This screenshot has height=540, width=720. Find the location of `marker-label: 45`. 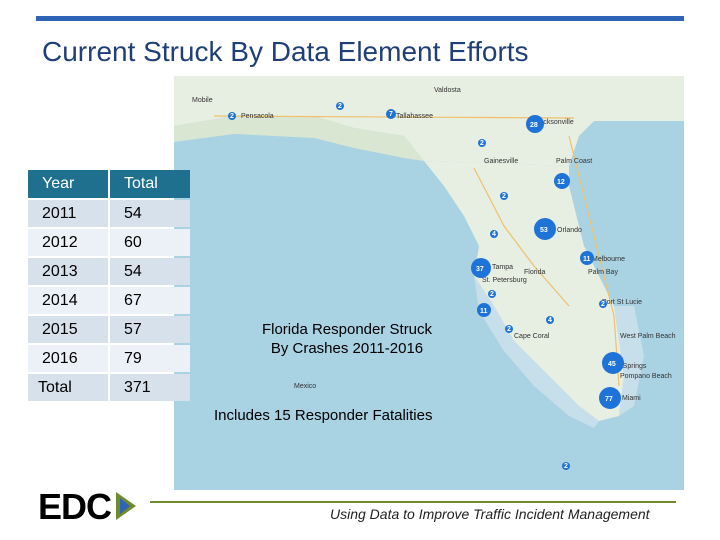

marker-label: 45 is located at coordinates (612, 364).